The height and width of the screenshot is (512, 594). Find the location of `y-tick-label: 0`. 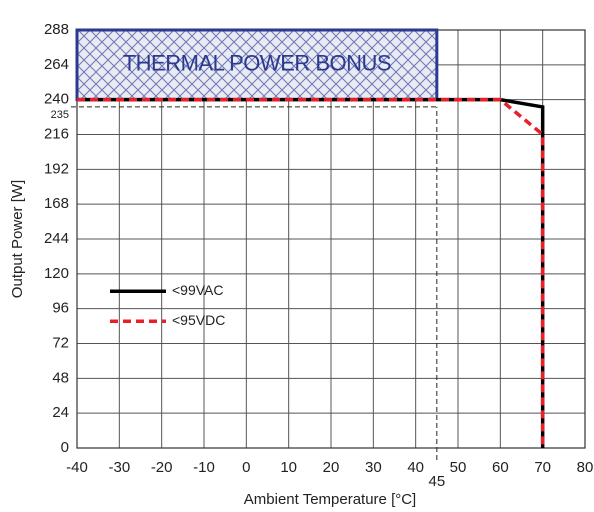

y-tick-label: 0 is located at coordinates (65, 447).